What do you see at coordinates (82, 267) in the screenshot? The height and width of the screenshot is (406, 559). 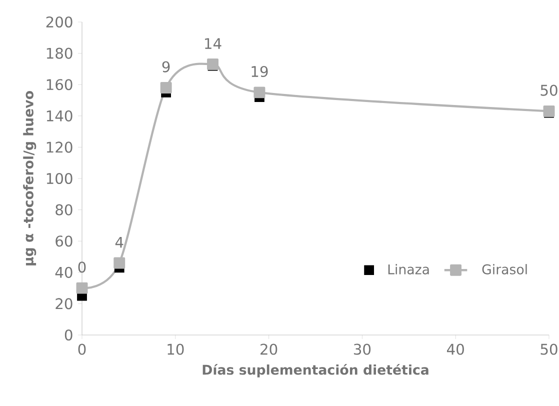 I see `annotation: 0` at bounding box center [82, 267].